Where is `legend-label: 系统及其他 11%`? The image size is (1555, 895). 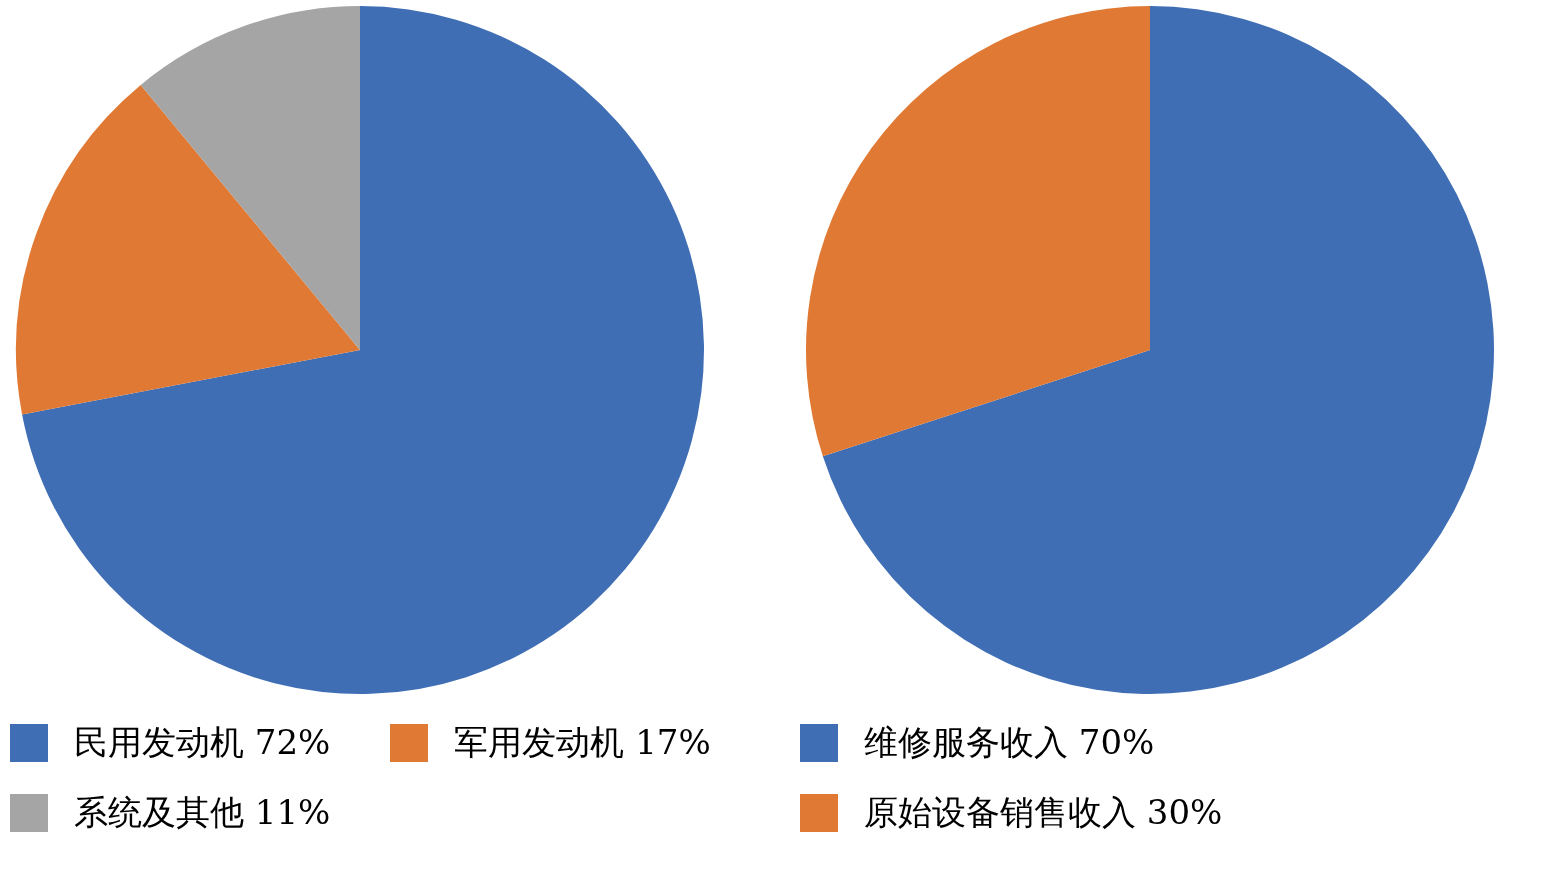
legend-label: 系统及其他 11% is located at coordinates (202, 812).